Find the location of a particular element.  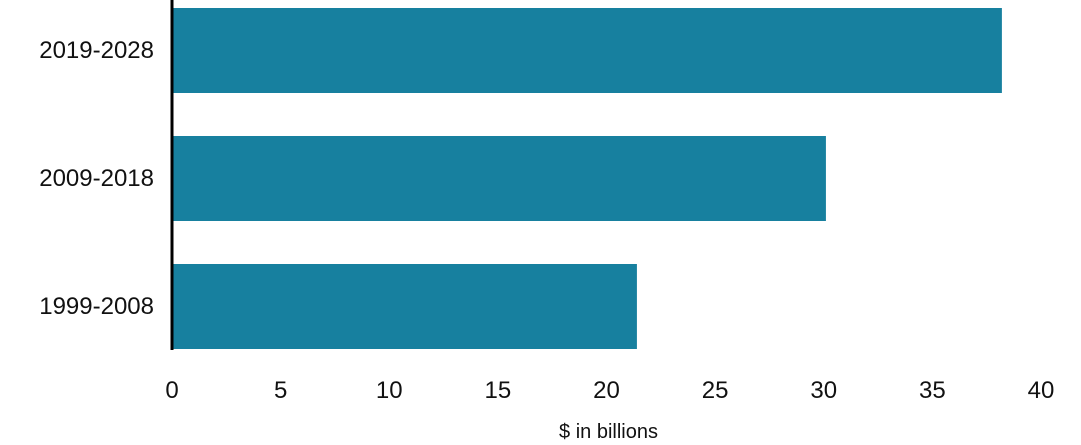

x-tick-label: 40 is located at coordinates (1041, 390).